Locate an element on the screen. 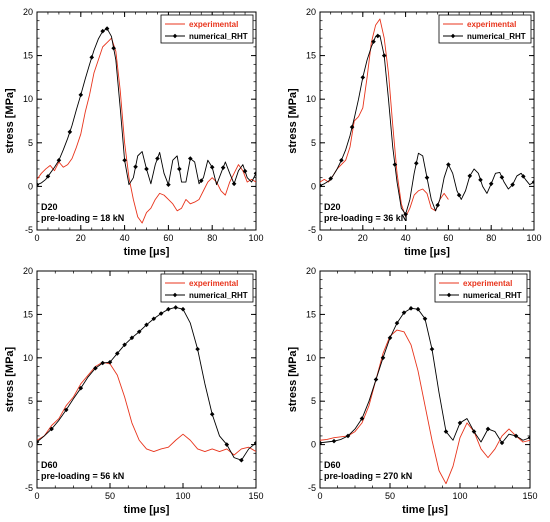 This screenshot has height=522, width=550. x-tick-label: 40 is located at coordinates (406, 238).